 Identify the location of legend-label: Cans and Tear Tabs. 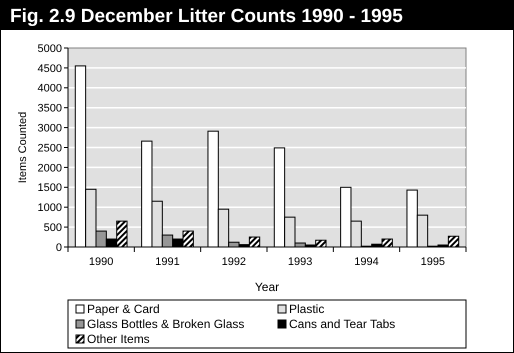
(342, 324).